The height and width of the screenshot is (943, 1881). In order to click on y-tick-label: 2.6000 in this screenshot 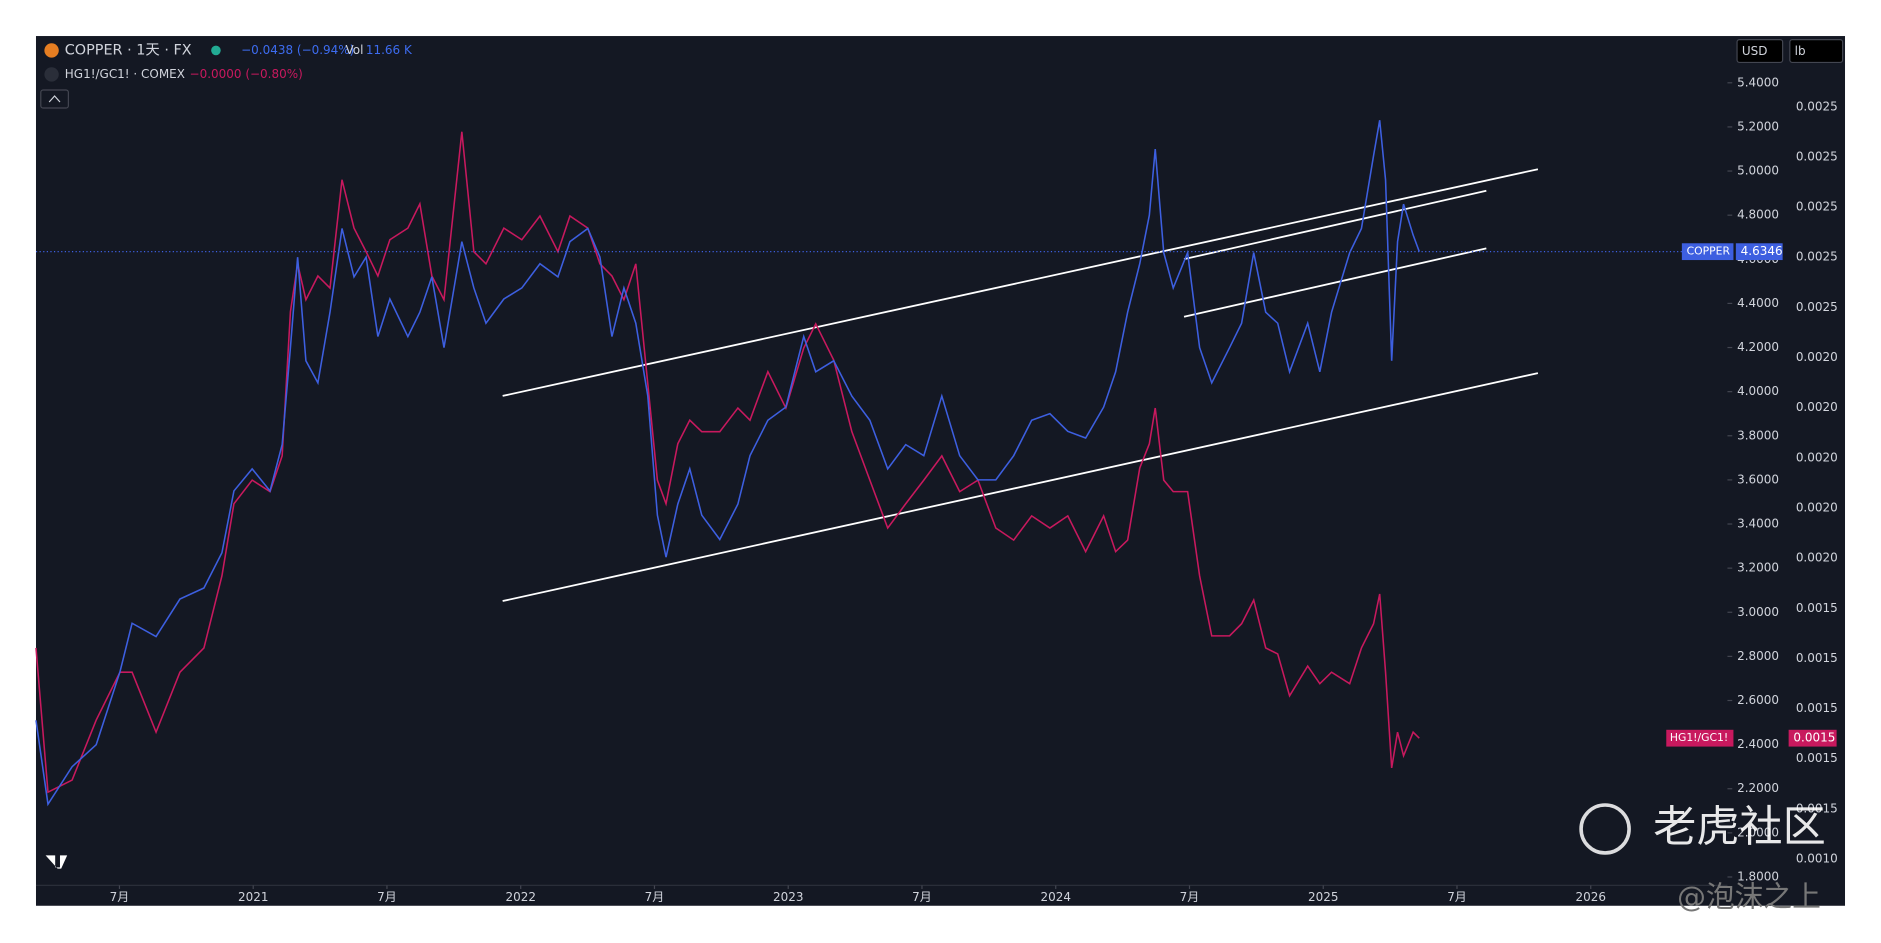, I will do `click(1758, 700)`.